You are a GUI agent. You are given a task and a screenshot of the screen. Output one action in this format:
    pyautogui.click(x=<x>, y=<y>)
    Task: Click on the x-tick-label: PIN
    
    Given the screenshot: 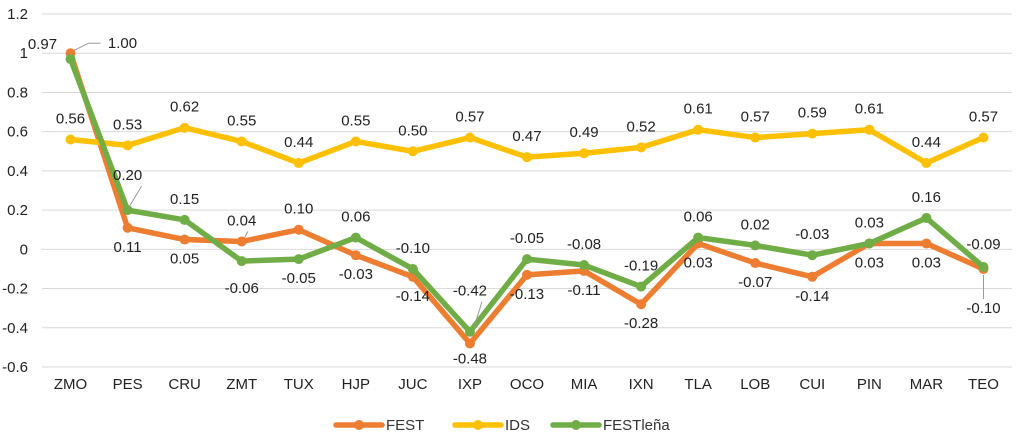 What is the action you would take?
    pyautogui.click(x=869, y=384)
    